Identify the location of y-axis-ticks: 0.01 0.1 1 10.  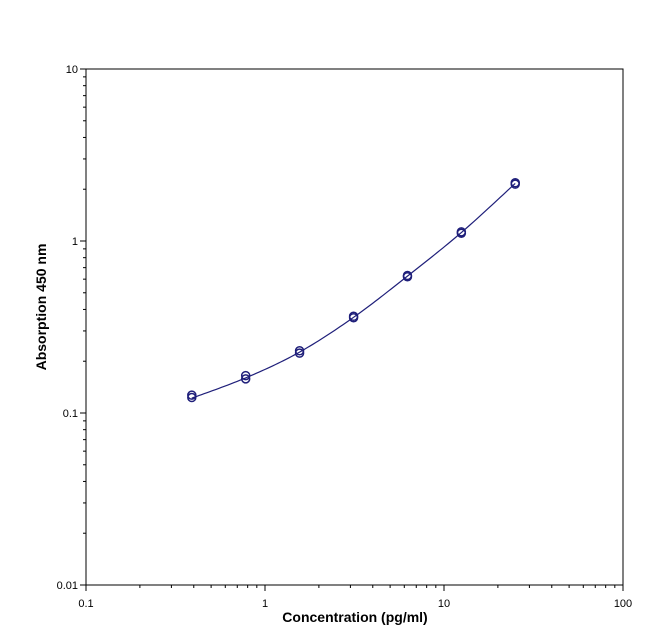
(71, 328).